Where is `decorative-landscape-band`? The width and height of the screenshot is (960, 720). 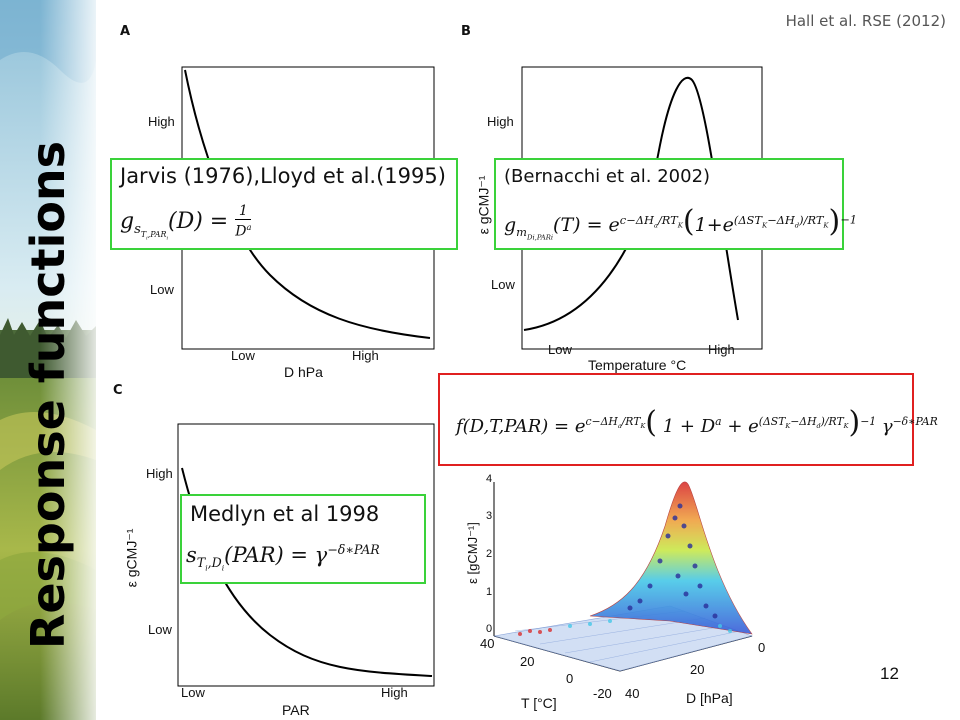
decorative-landscape-band is located at coordinates (48, 360).